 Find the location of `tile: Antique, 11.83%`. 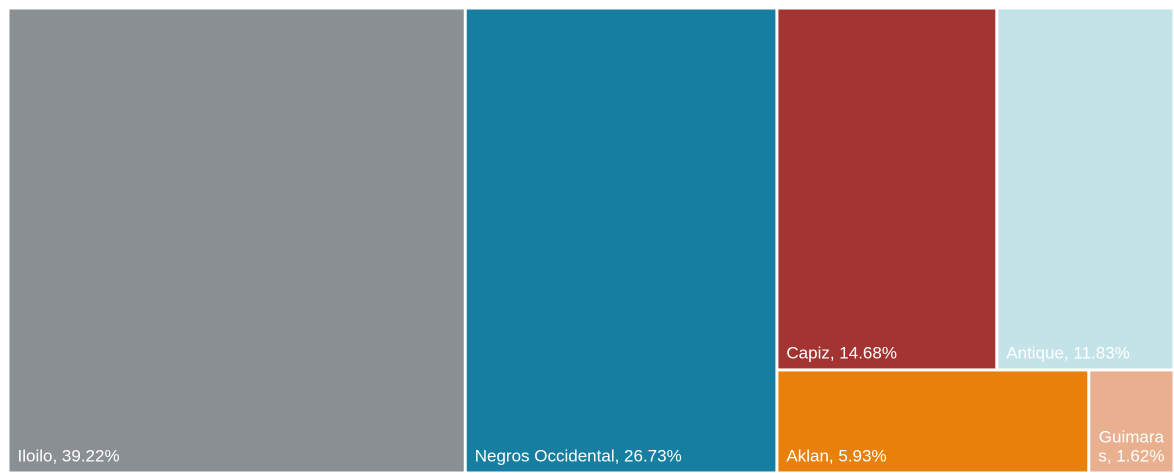

tile: Antique, 11.83% is located at coordinates (1085, 189).